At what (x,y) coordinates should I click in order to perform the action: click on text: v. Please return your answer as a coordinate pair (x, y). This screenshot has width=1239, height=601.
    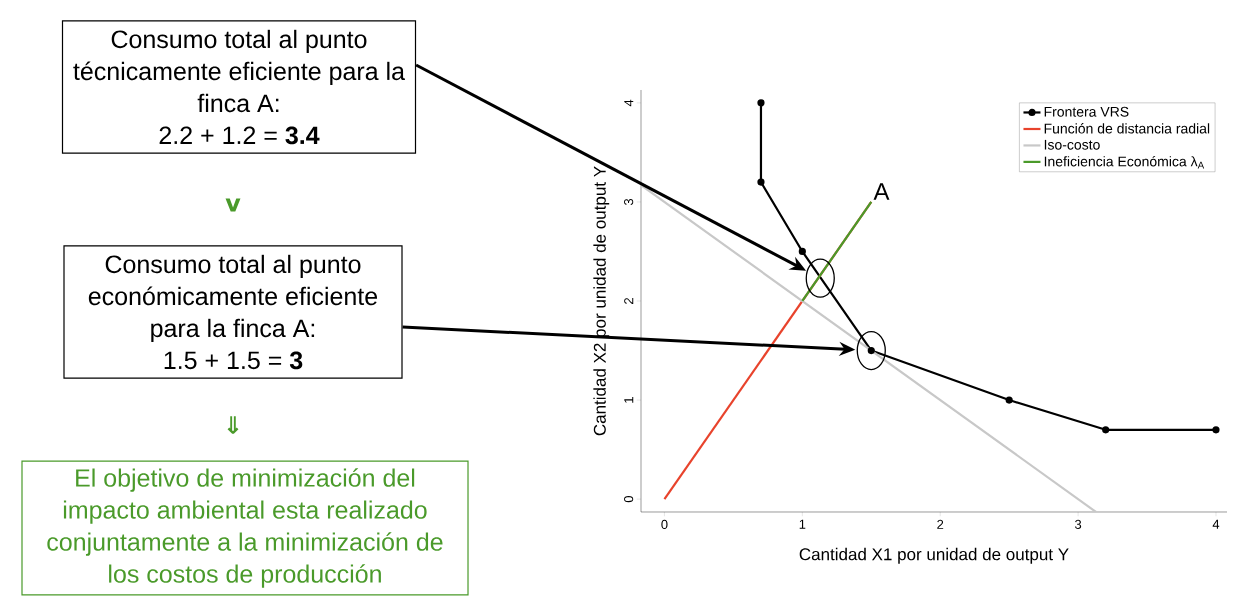
    Looking at the image, I should click on (233, 205).